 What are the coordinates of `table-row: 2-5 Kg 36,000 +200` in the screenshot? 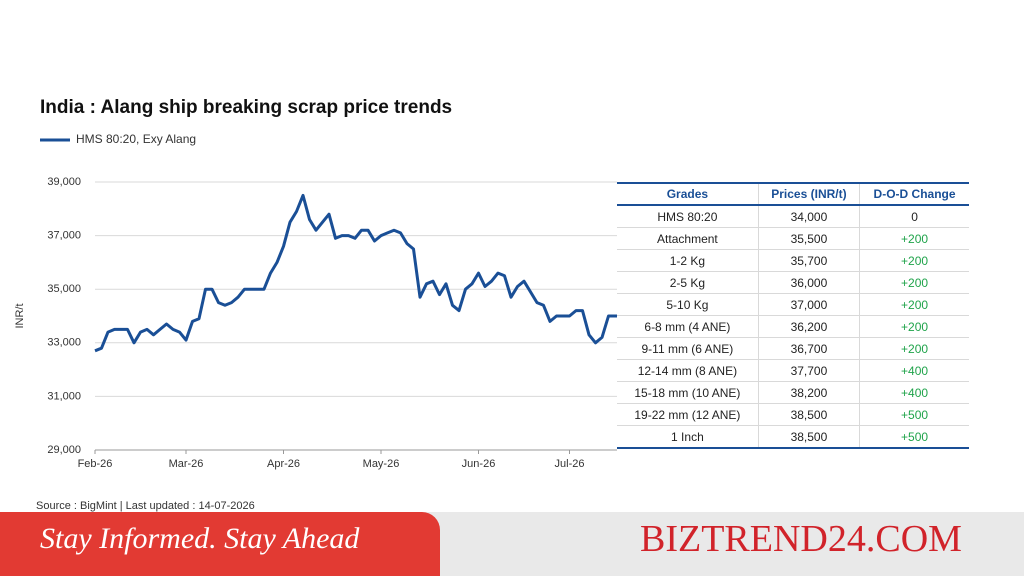 It's located at (793, 282).